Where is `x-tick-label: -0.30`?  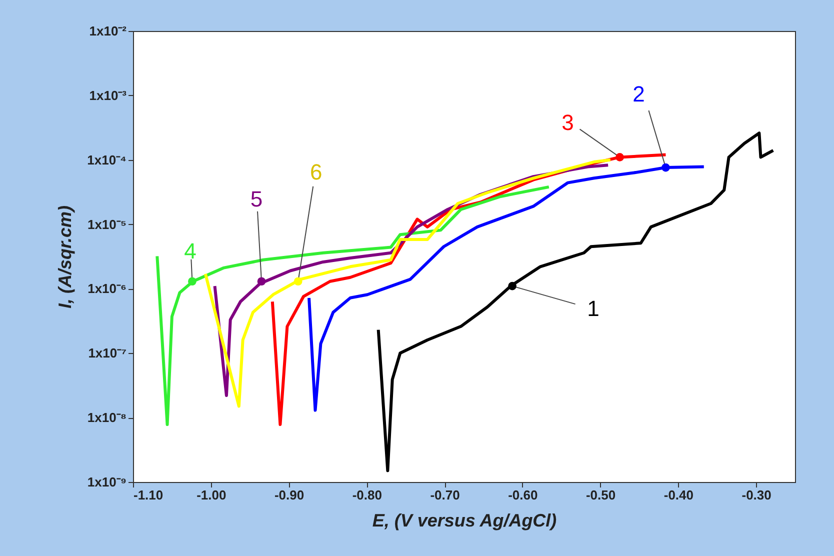
x-tick-label: -0.30 is located at coordinates (757, 495).